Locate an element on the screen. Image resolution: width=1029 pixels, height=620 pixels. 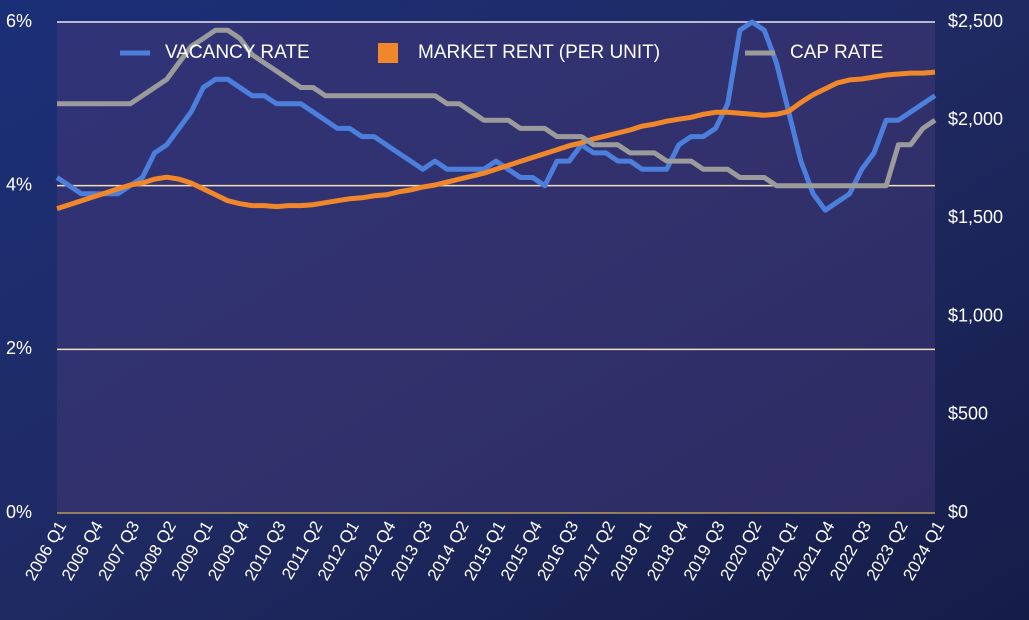
legend-label: VACANCY RATE is located at coordinates (237, 52).